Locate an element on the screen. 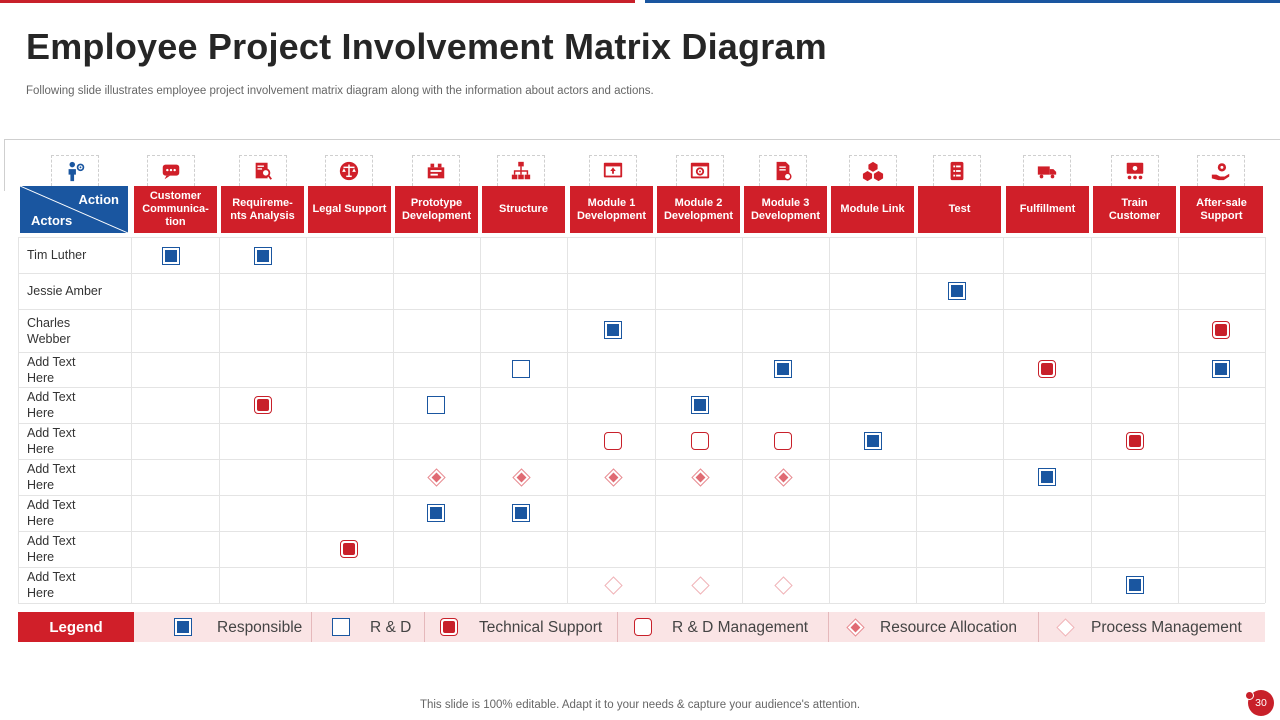 The height and width of the screenshot is (720, 1280). actor-name: Charles Webber is located at coordinates (49, 330).